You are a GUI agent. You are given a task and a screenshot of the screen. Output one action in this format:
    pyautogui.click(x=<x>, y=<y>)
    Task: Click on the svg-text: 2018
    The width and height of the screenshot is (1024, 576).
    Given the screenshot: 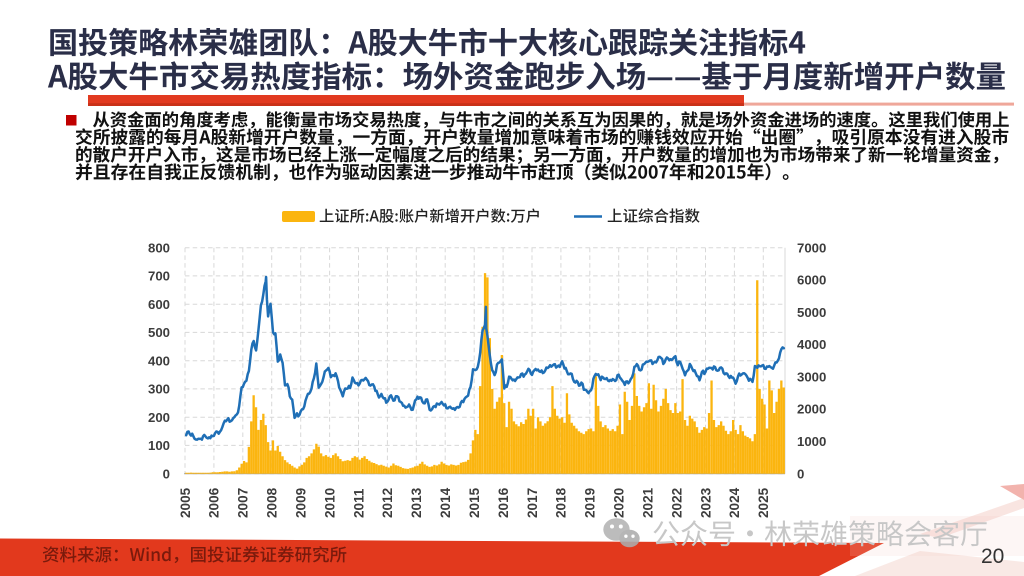 What is the action you would take?
    pyautogui.click(x=561, y=502)
    